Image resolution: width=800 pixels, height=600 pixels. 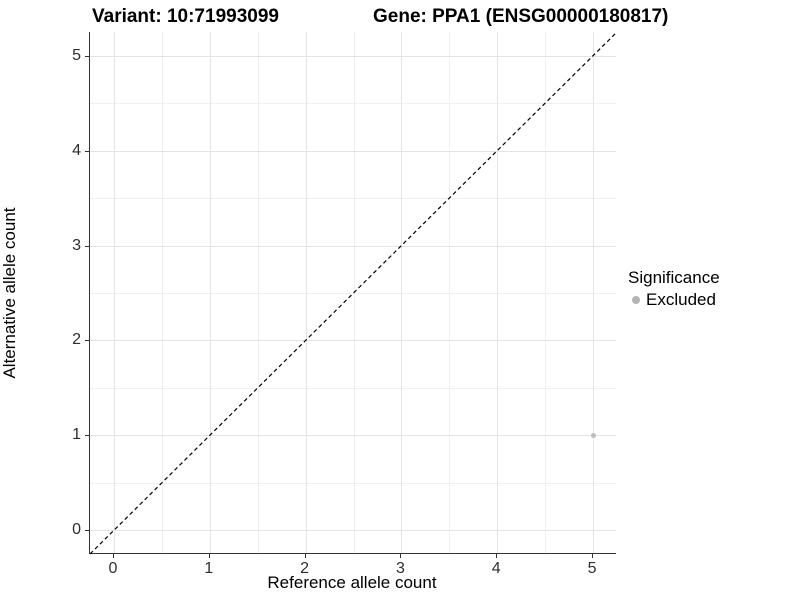 What do you see at coordinates (76, 530) in the screenshot?
I see `y-tick-label: 0` at bounding box center [76, 530].